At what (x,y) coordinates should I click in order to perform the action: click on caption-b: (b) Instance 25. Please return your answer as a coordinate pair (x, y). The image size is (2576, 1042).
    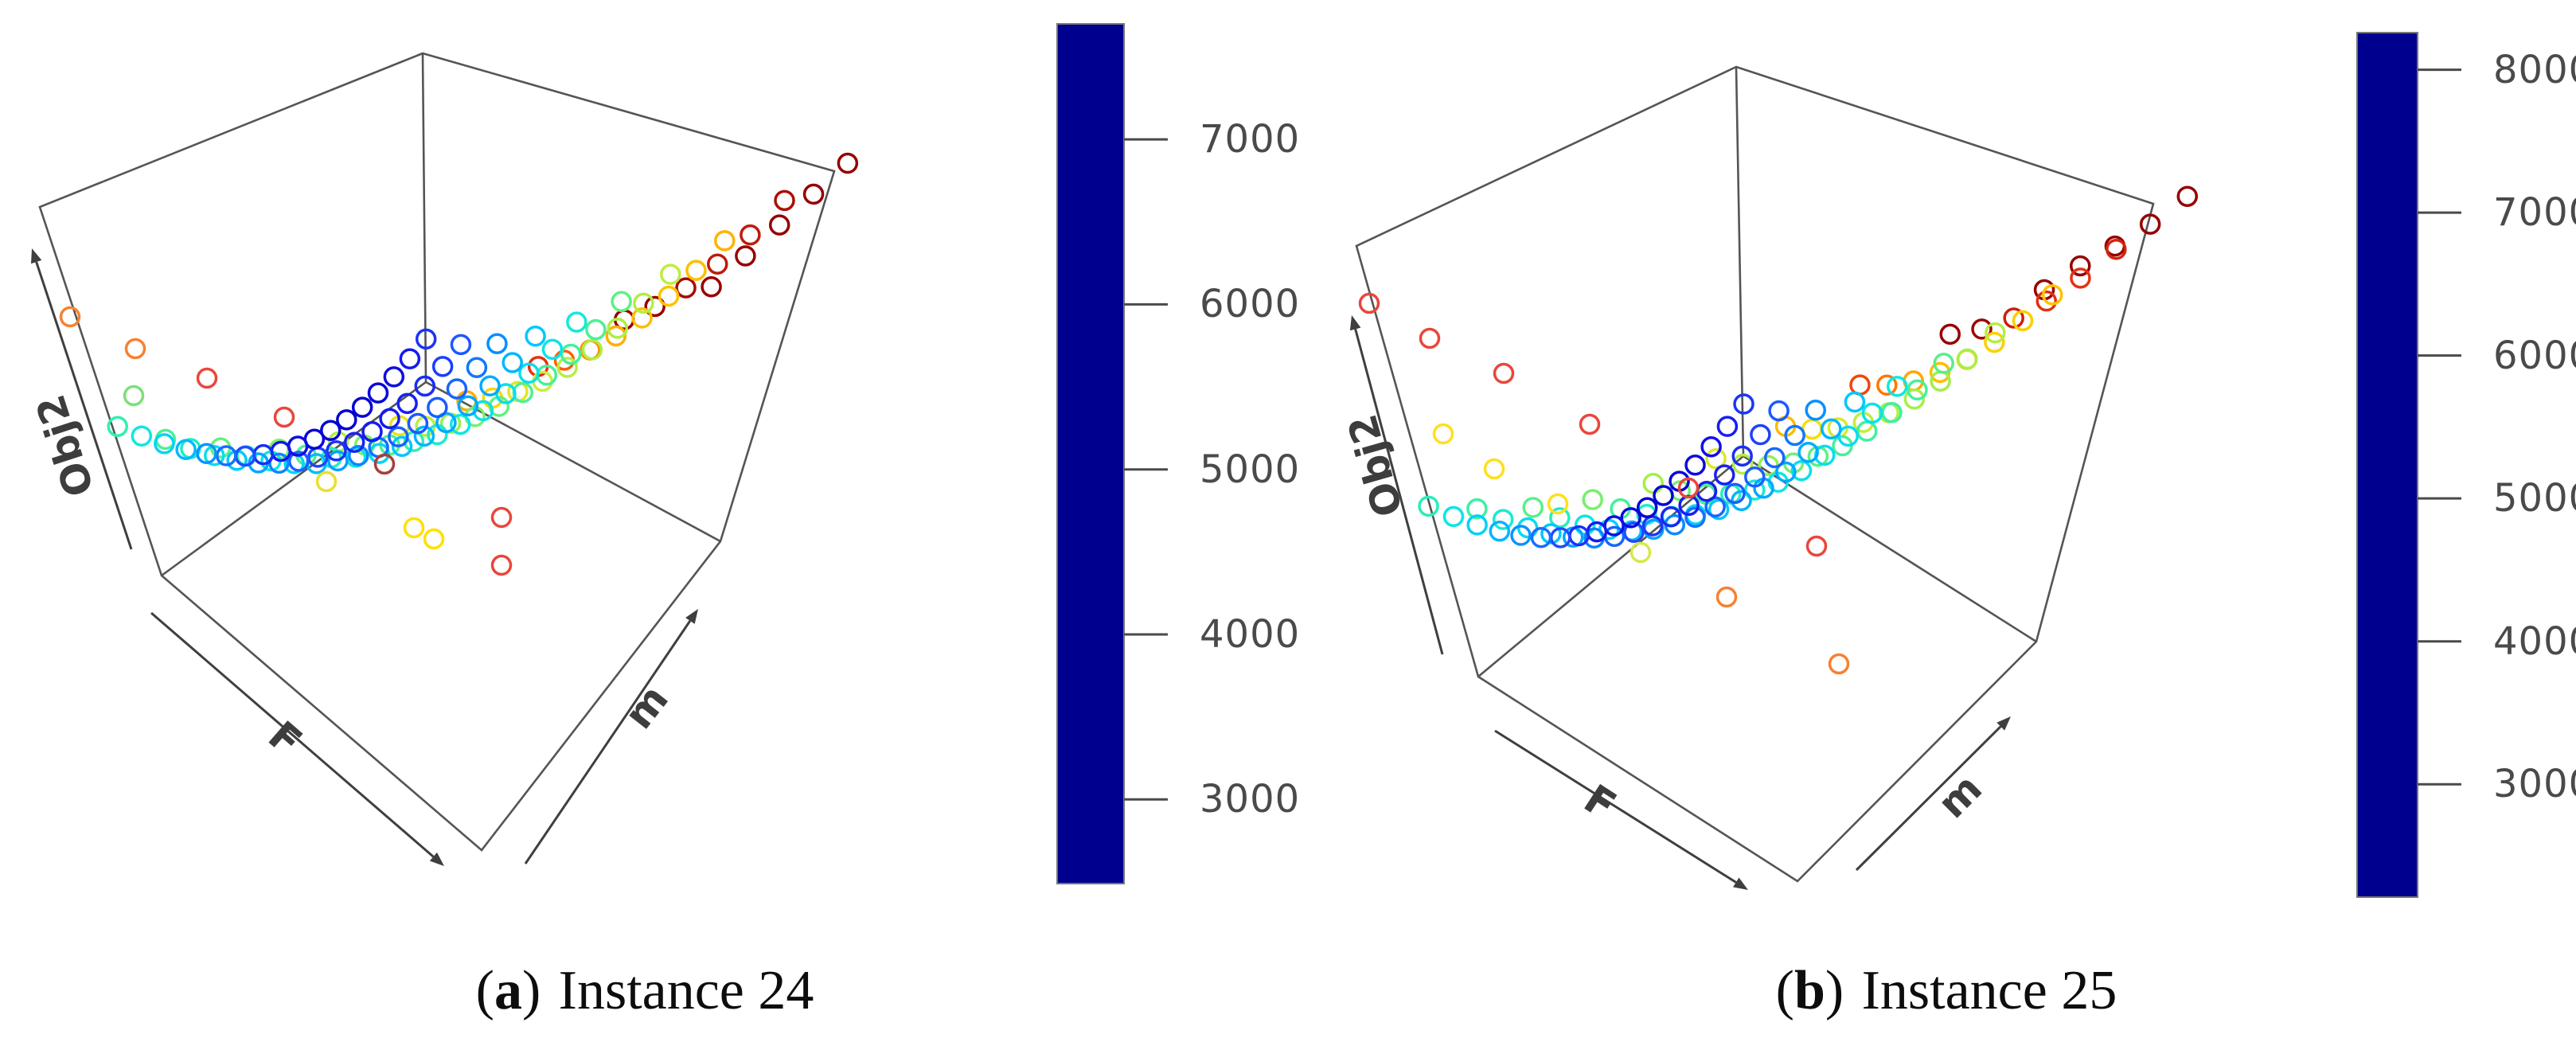
    Looking at the image, I should click on (1946, 991).